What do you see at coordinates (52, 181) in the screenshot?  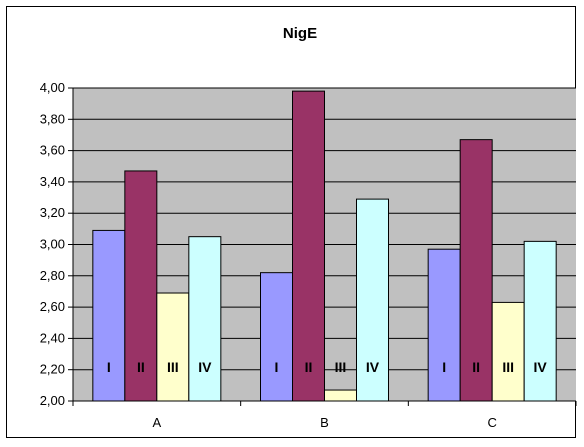 I see `y-tick-label: 3,40` at bounding box center [52, 181].